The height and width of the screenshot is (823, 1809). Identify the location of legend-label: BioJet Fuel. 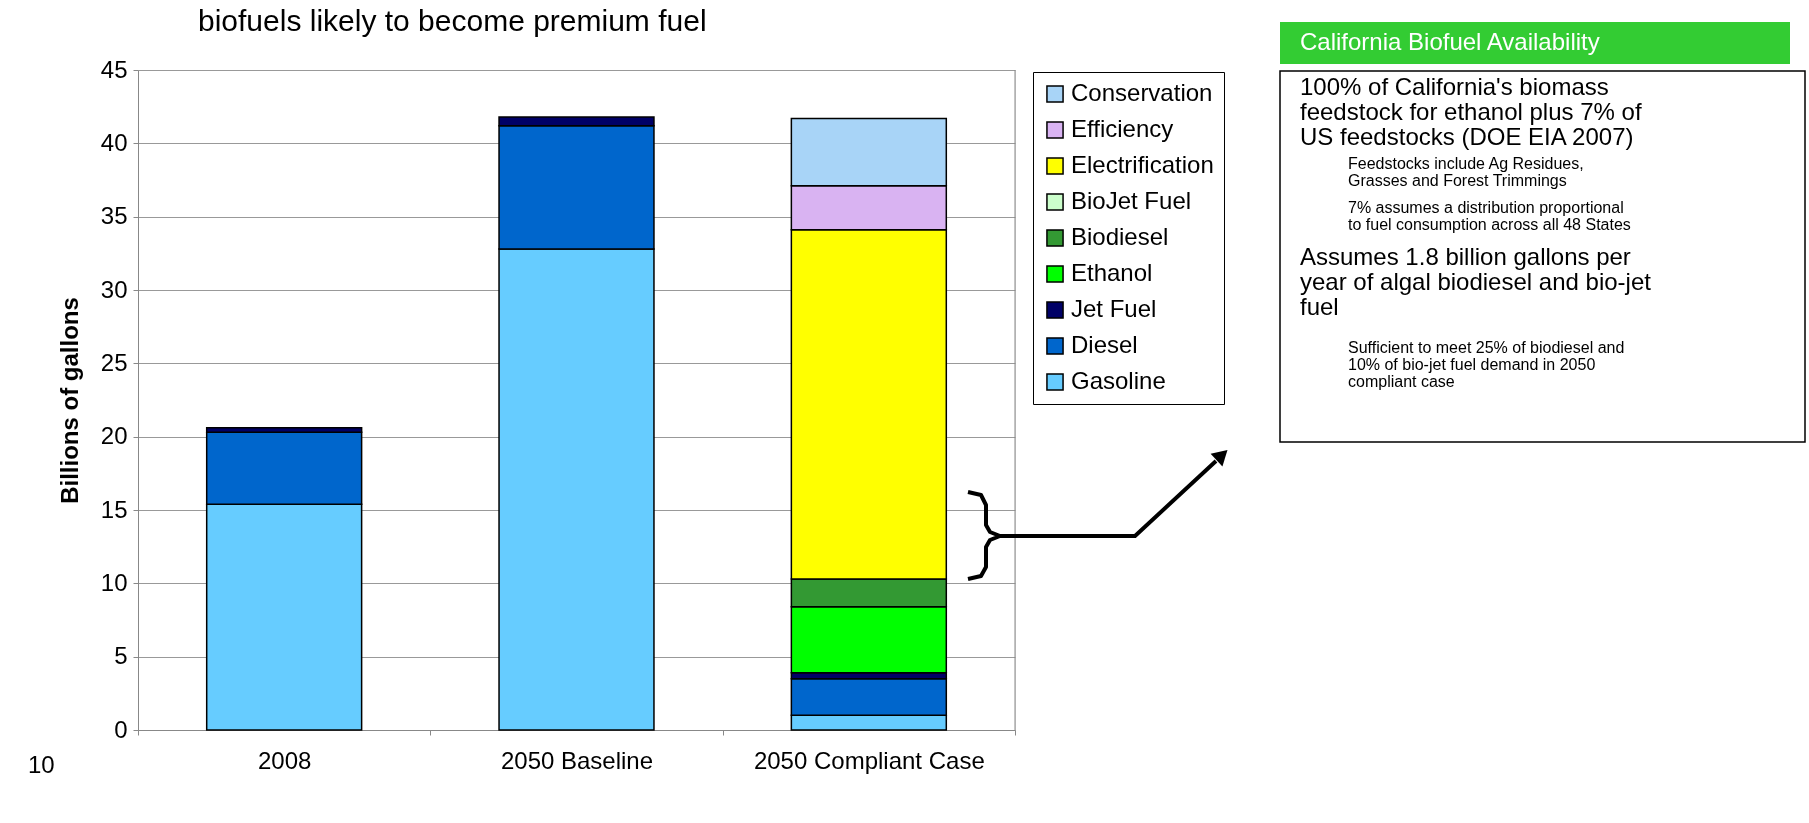
(1131, 200).